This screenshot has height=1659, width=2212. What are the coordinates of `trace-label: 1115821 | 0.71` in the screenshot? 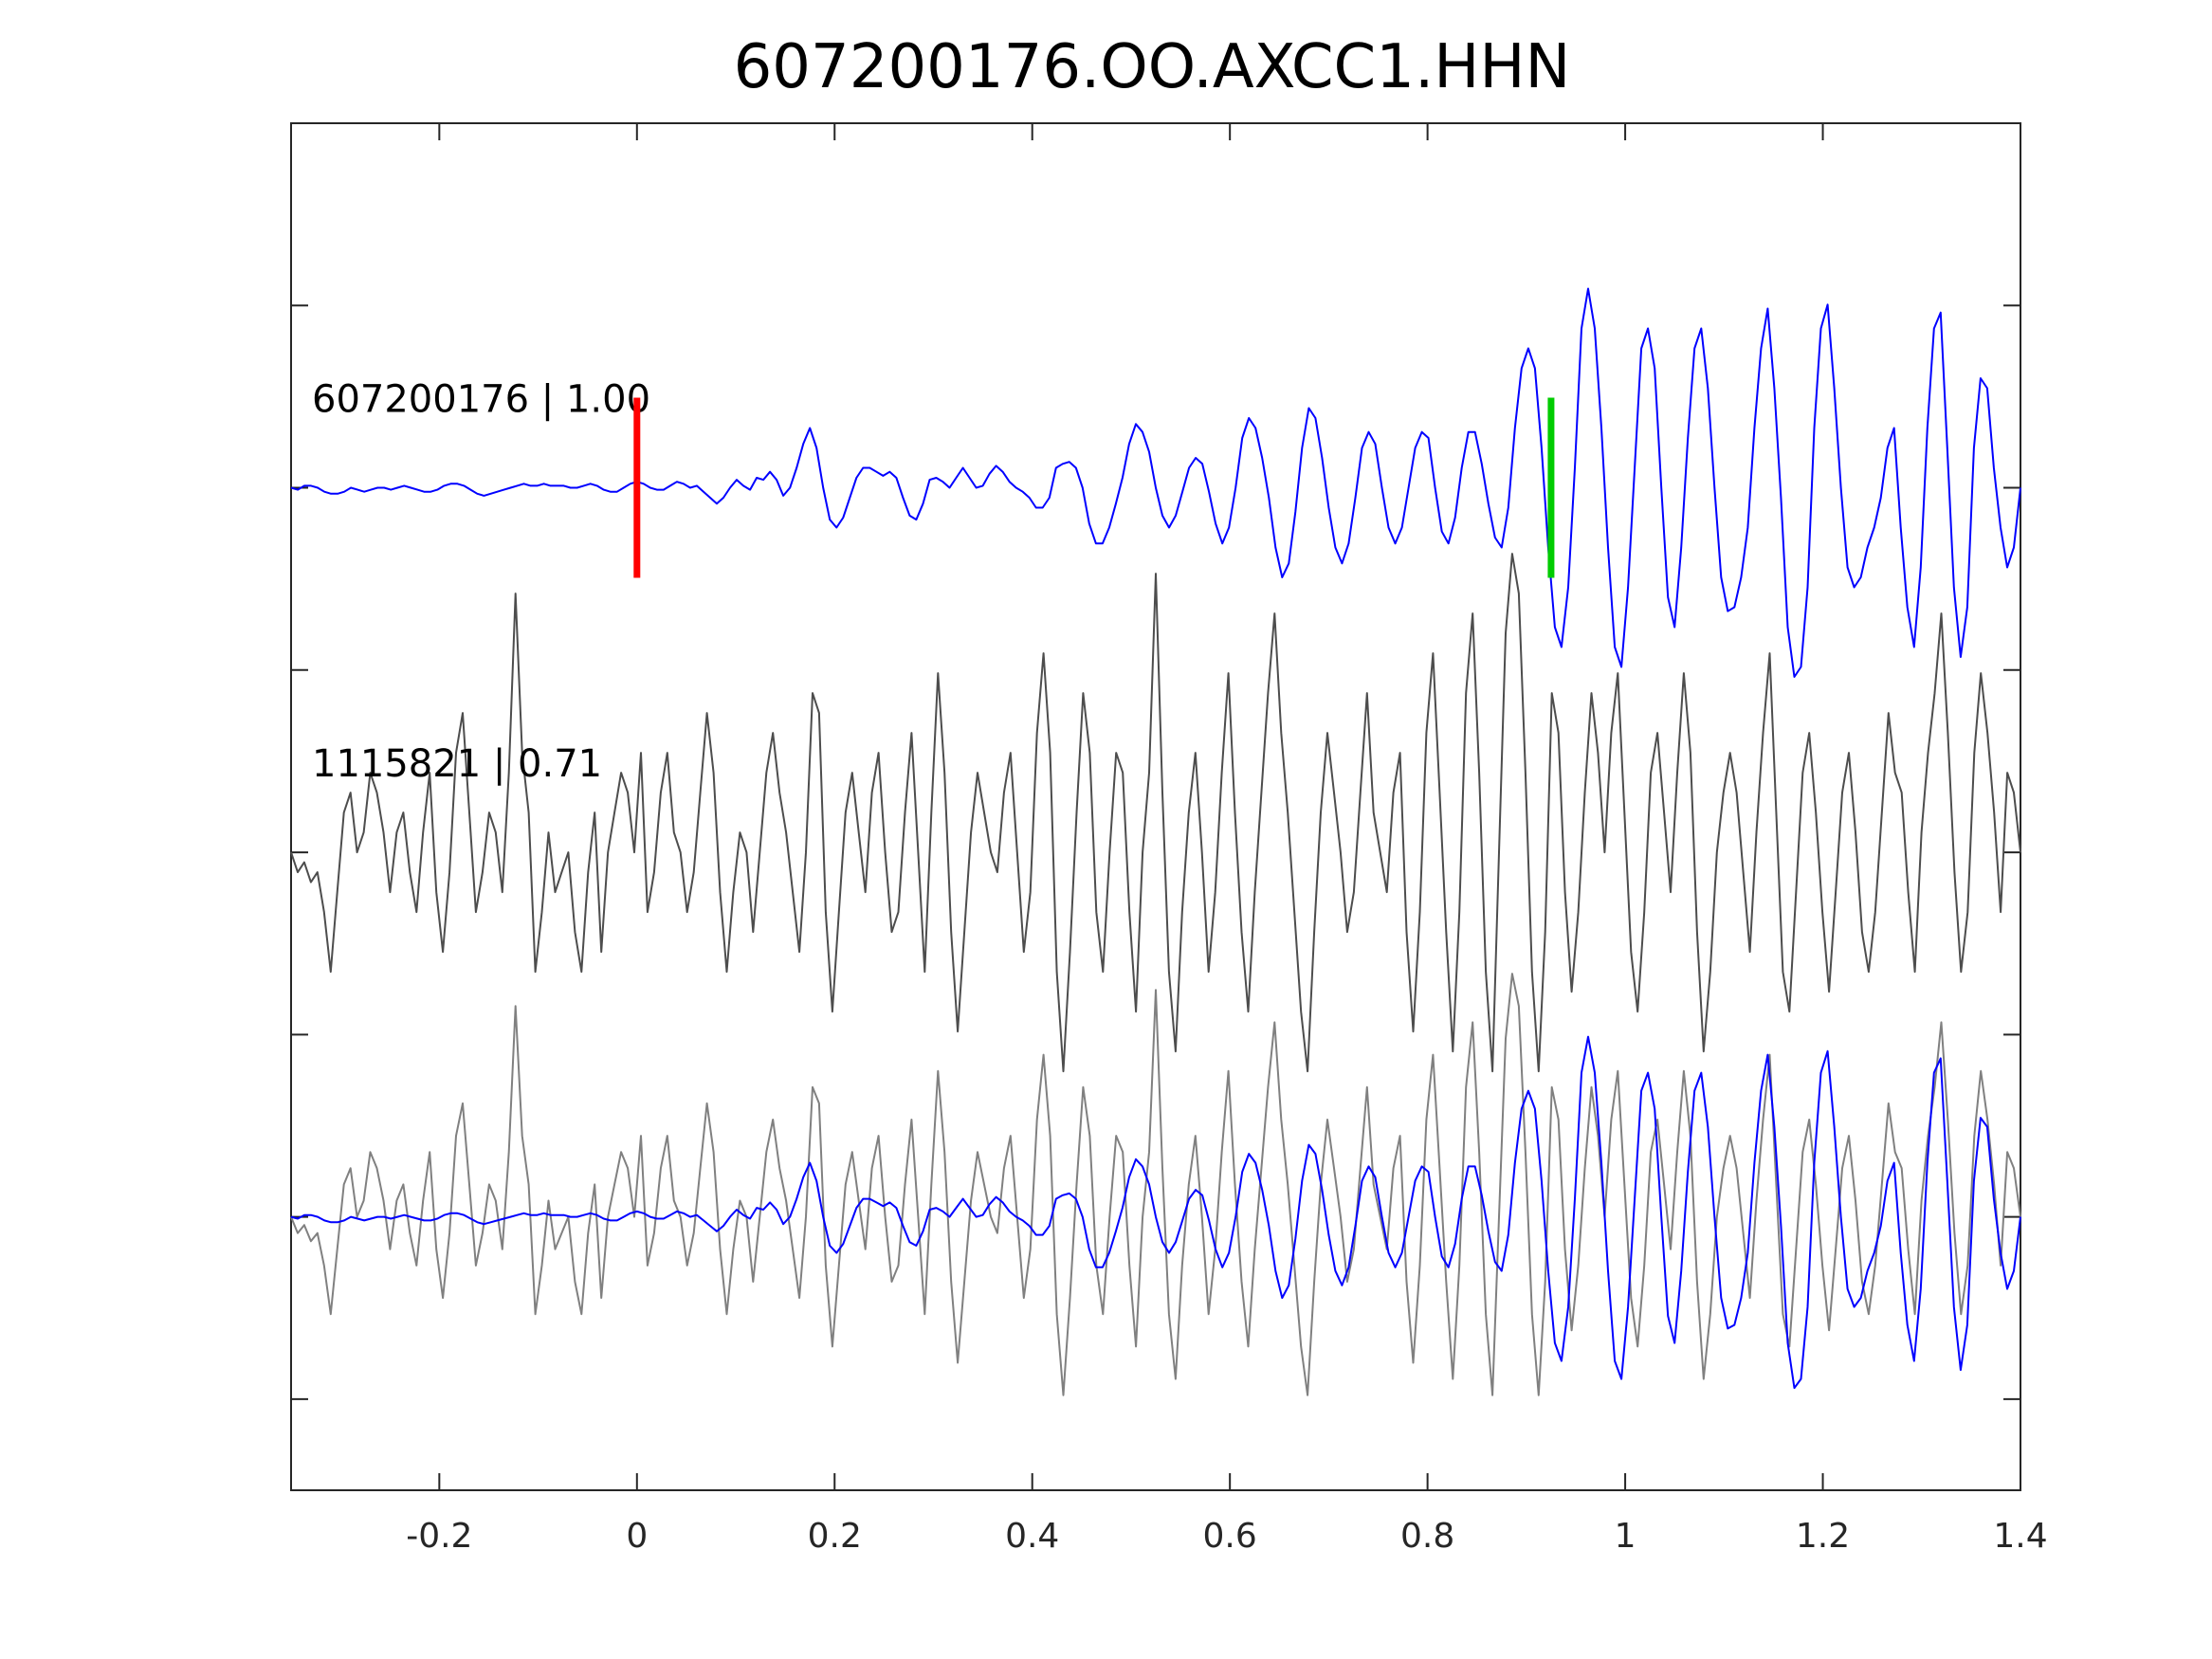 It's located at (457, 764).